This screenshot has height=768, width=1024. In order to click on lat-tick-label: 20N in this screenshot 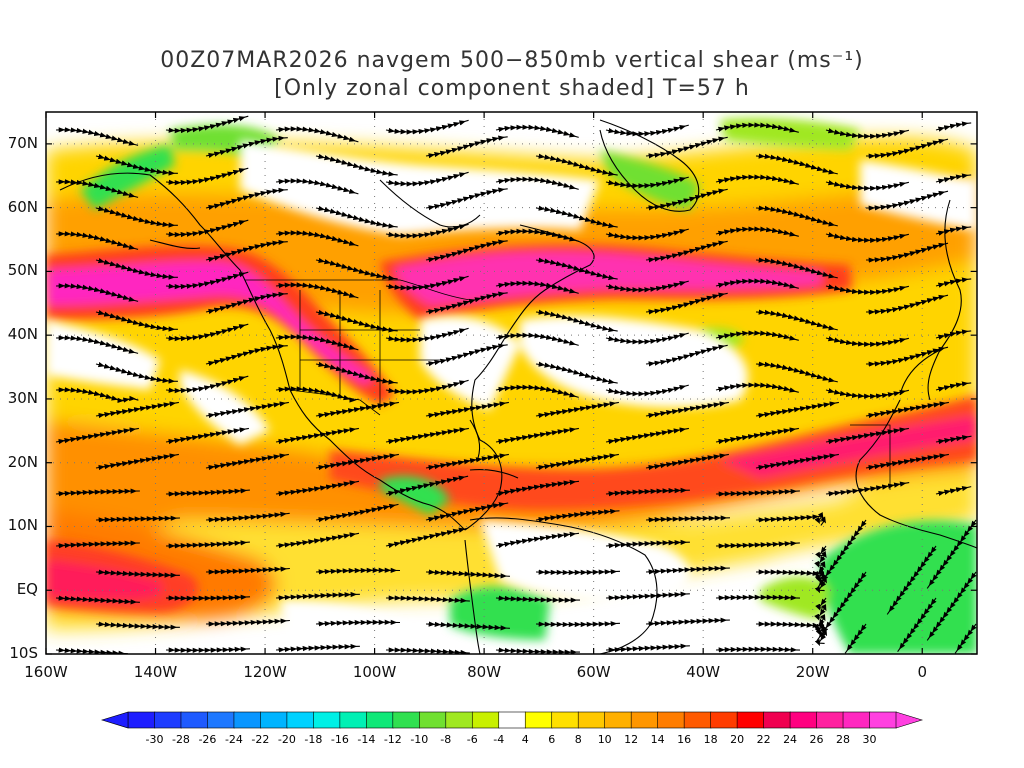, I will do `click(22, 461)`.